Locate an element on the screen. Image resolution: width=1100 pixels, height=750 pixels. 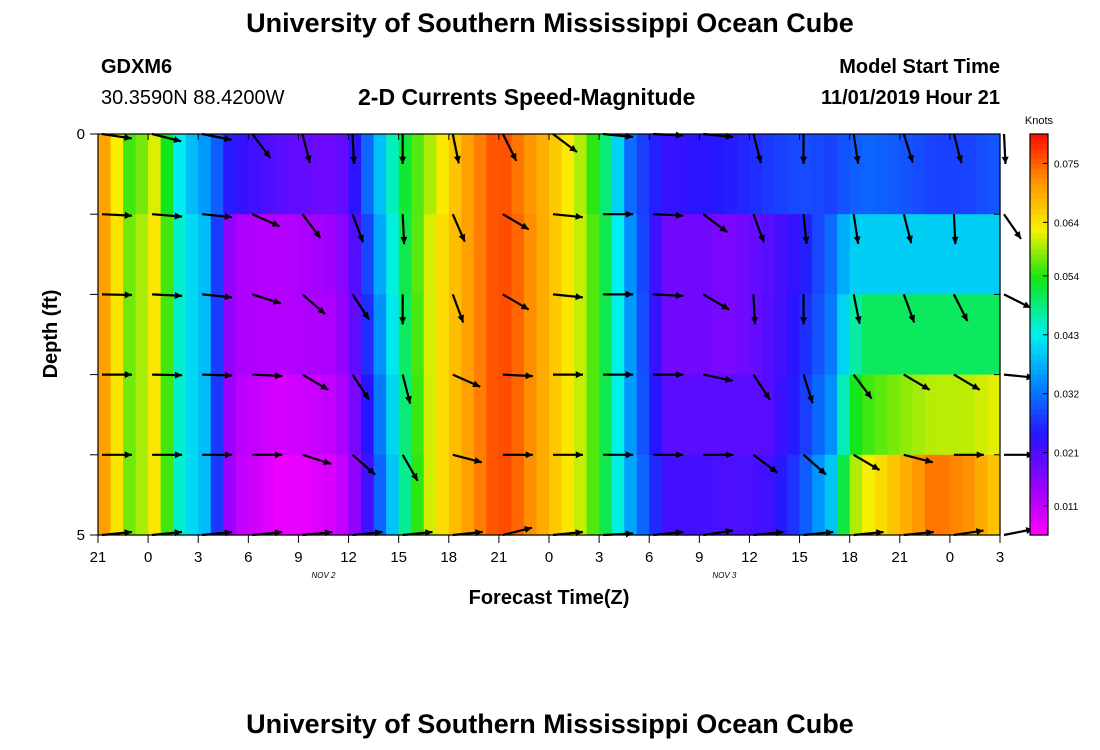
x-tick-label: 12 is located at coordinates (749, 557).